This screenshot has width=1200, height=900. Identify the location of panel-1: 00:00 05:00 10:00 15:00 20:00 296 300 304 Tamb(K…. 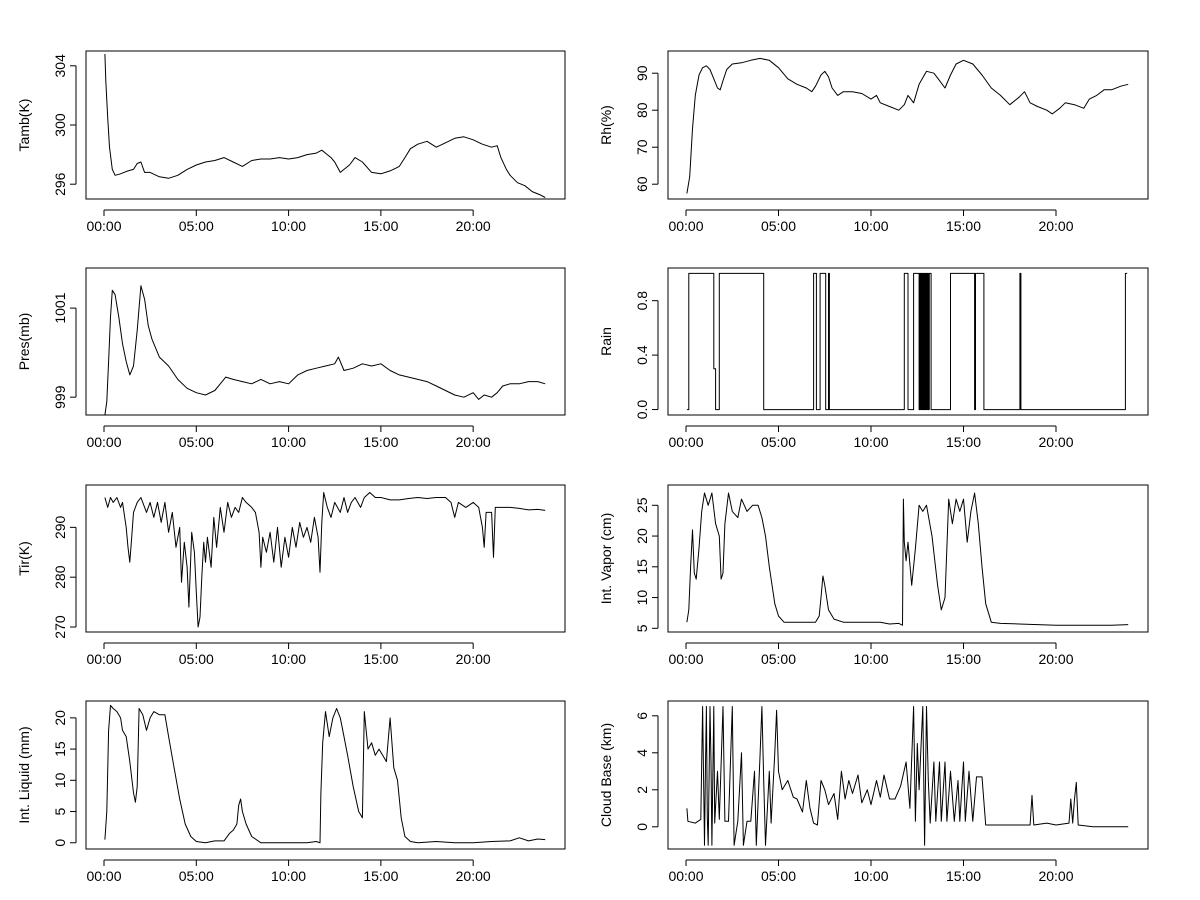
(291, 142).